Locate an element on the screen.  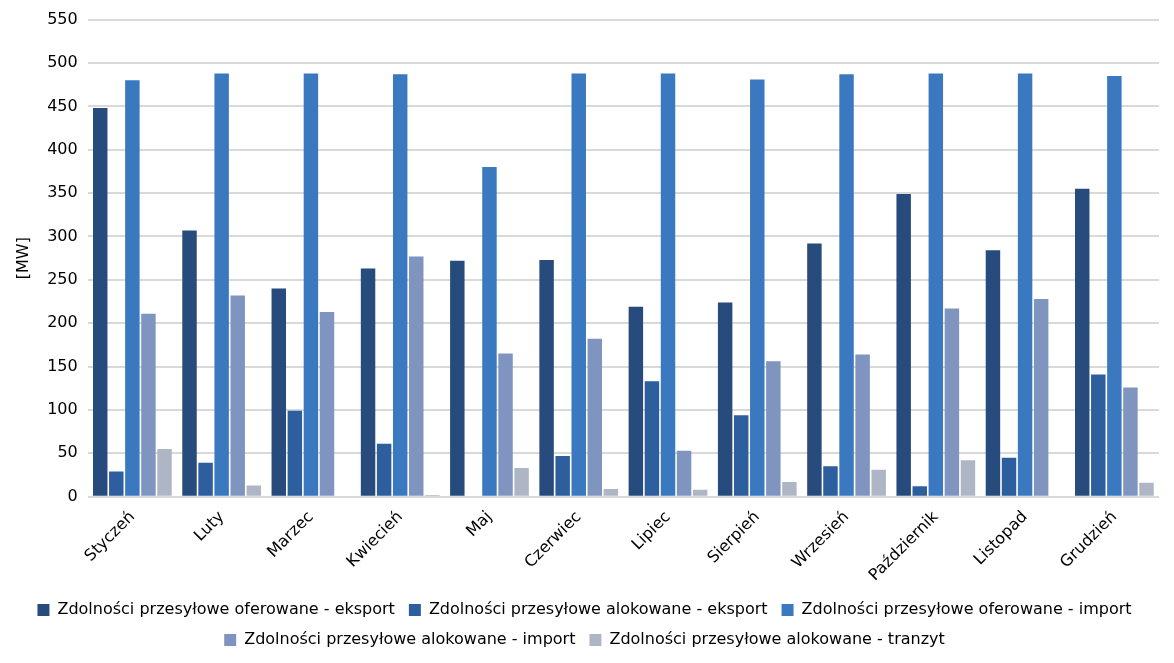
y-tick-label: 500 is located at coordinates (62, 62).